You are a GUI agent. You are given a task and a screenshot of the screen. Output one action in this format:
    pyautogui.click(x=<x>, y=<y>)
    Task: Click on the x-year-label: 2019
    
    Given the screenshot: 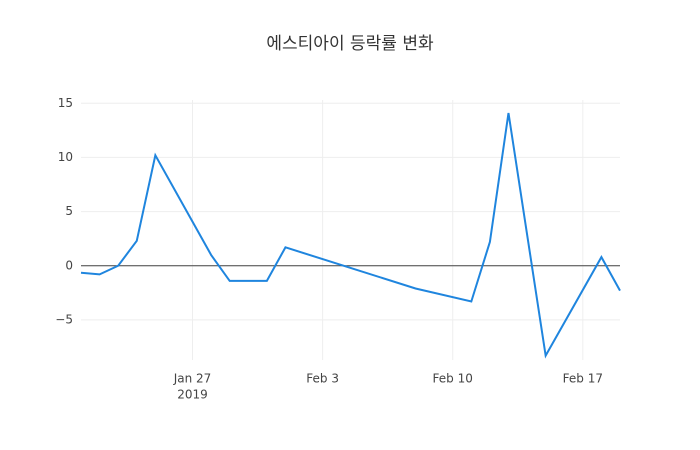 What is the action you would take?
    pyautogui.click(x=192, y=395)
    